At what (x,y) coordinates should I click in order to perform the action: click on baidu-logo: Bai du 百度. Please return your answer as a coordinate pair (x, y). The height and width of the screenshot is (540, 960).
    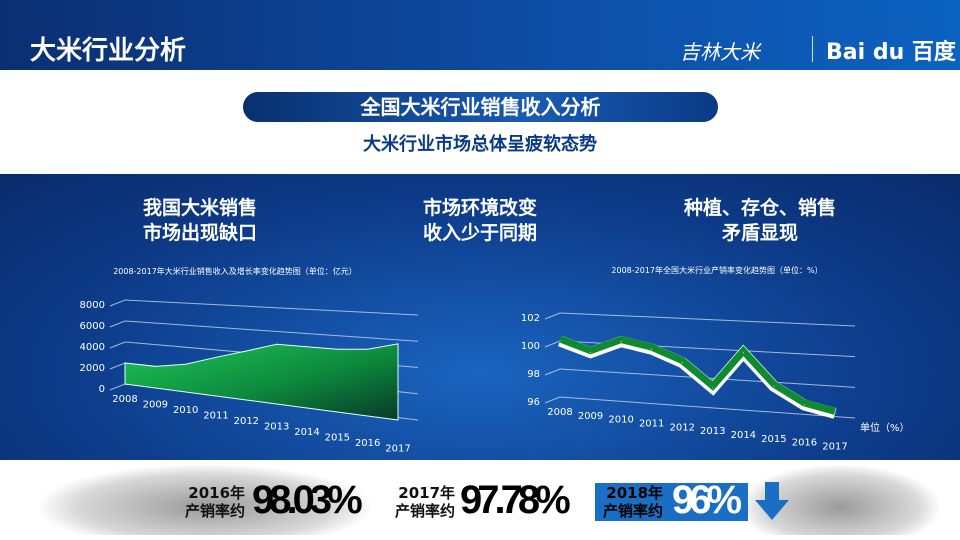
    Looking at the image, I should click on (891, 52).